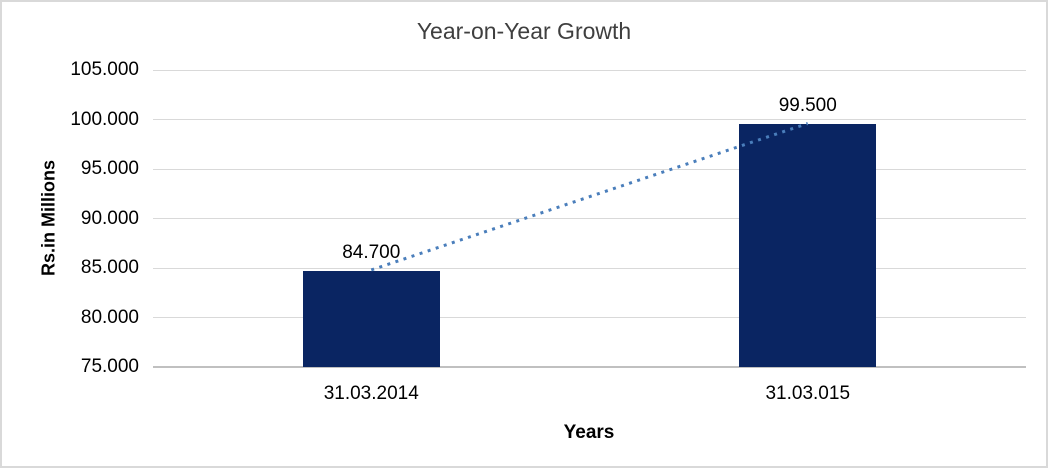  Describe the element at coordinates (371, 252) in the screenshot. I see `data-label: 84.700` at that location.